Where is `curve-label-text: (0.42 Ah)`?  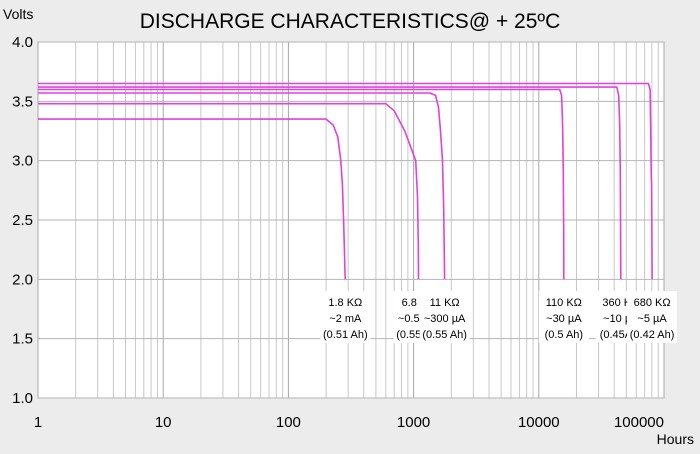 curve-label-text: (0.42 Ah) is located at coordinates (652, 335).